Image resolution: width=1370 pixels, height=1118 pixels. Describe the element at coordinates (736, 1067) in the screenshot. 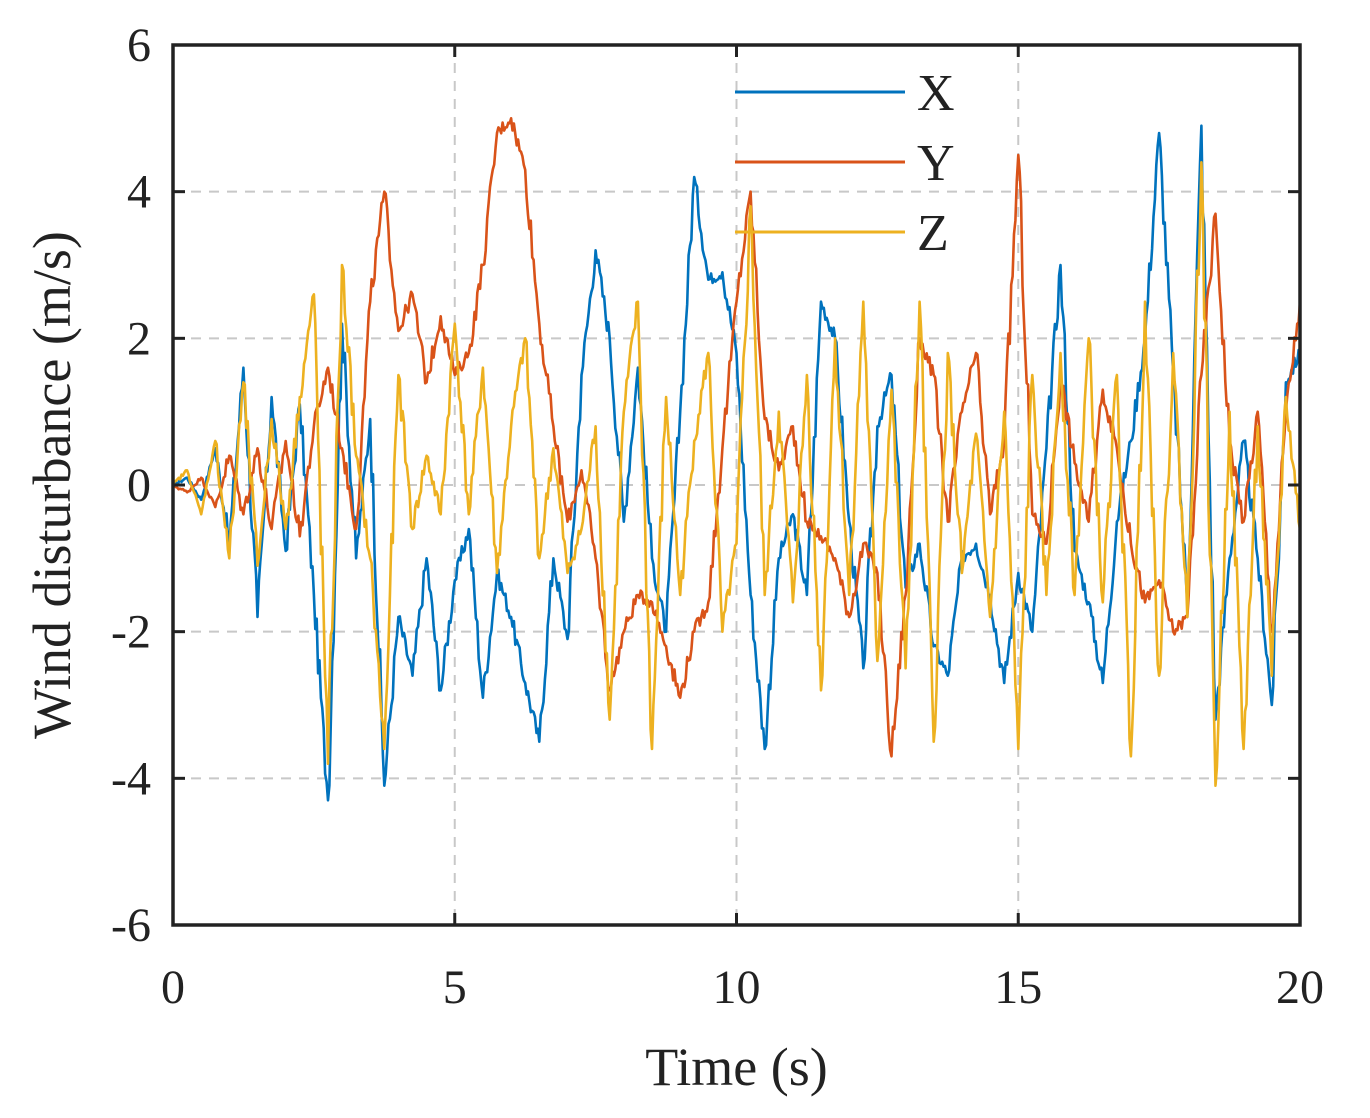

I see `x-axis-title: Time (s)` at that location.